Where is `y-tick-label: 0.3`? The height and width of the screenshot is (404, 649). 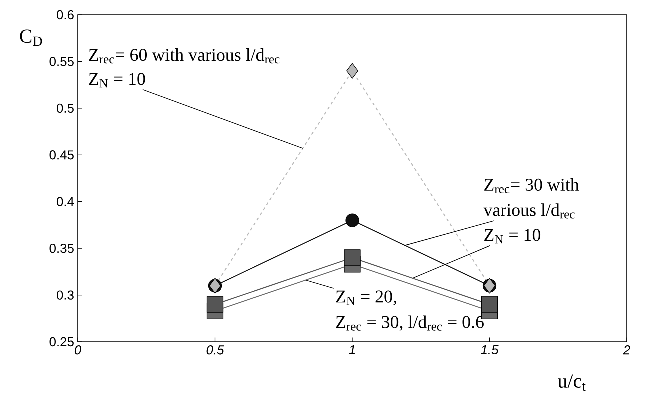 y-tick-label: 0.3 is located at coordinates (65, 295).